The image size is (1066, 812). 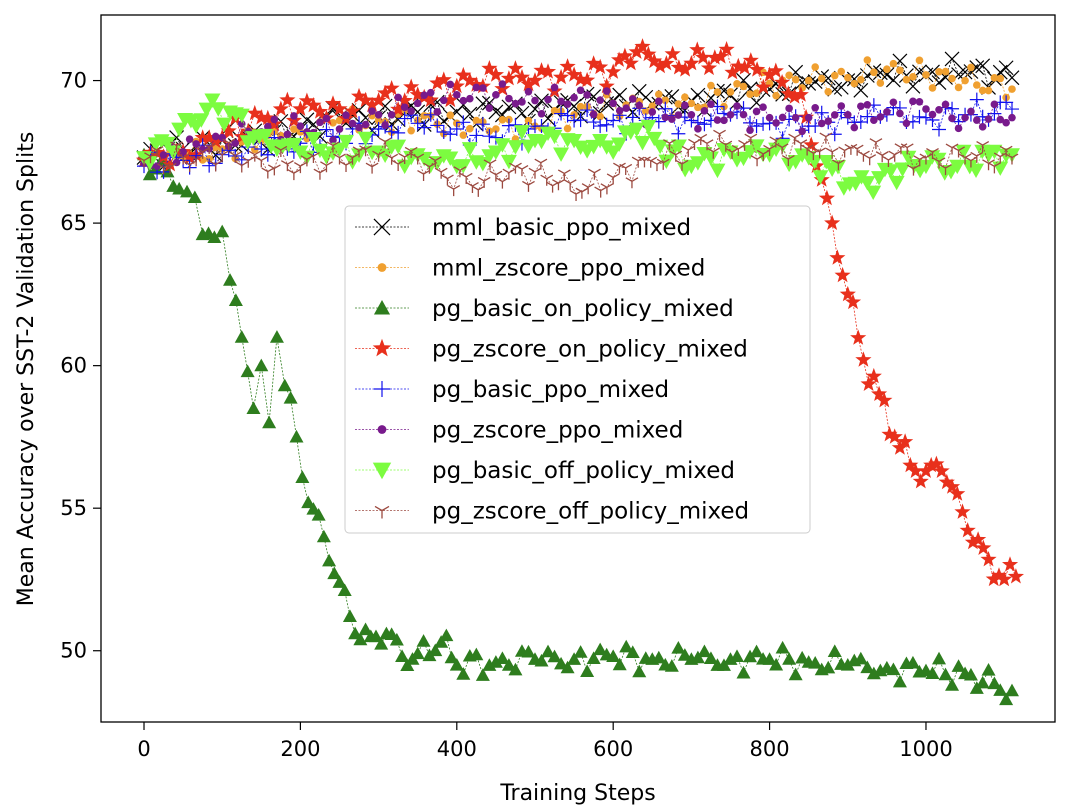 I want to click on legend-label: pg_basic_on_policy_mixed, so click(x=583, y=309).